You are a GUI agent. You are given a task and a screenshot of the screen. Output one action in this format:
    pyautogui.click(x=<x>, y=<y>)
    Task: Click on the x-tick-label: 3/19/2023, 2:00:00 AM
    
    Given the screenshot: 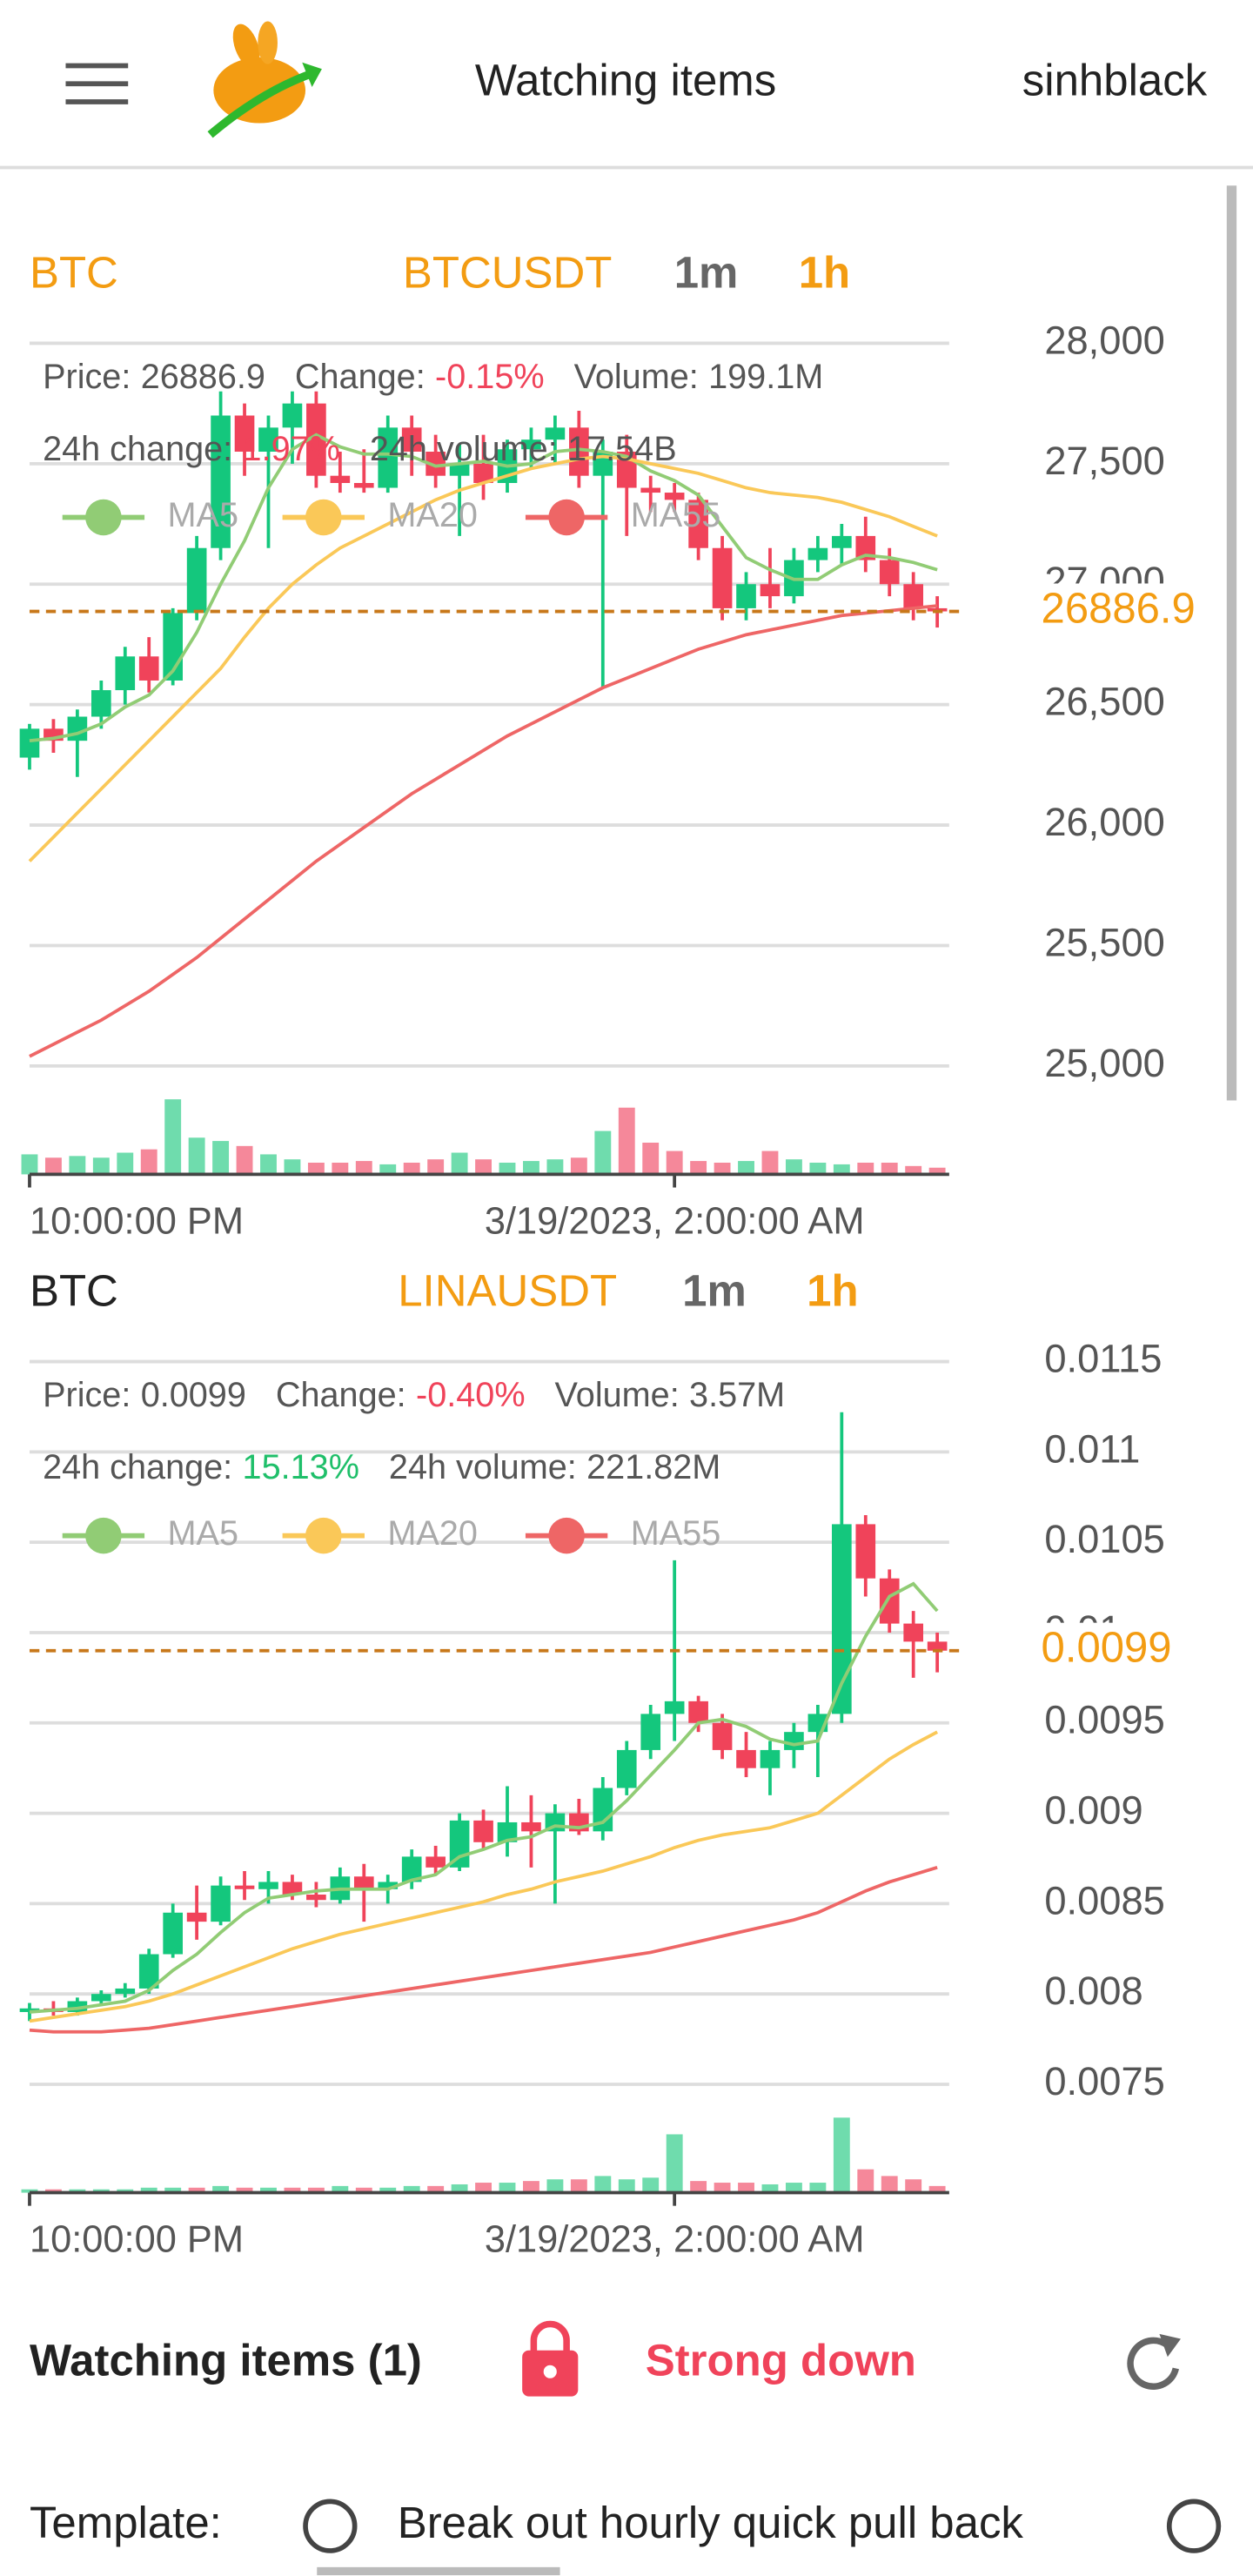 What is the action you would take?
    pyautogui.click(x=675, y=1222)
    